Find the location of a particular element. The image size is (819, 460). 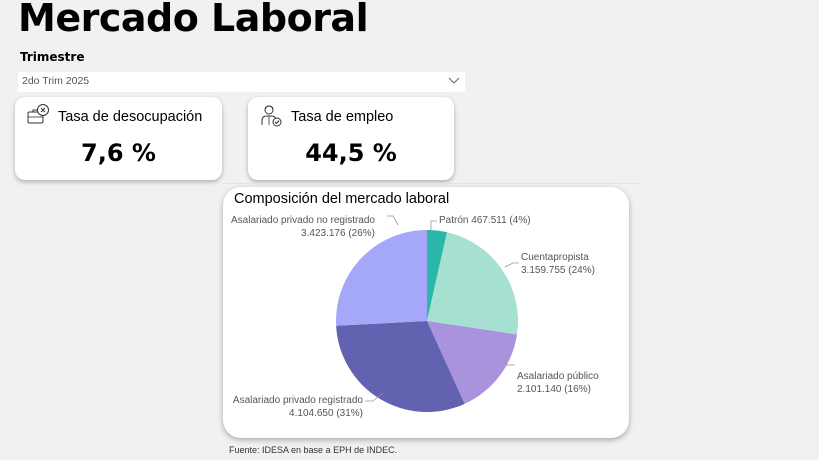

kpi-value: 44,5 % is located at coordinates (351, 153).